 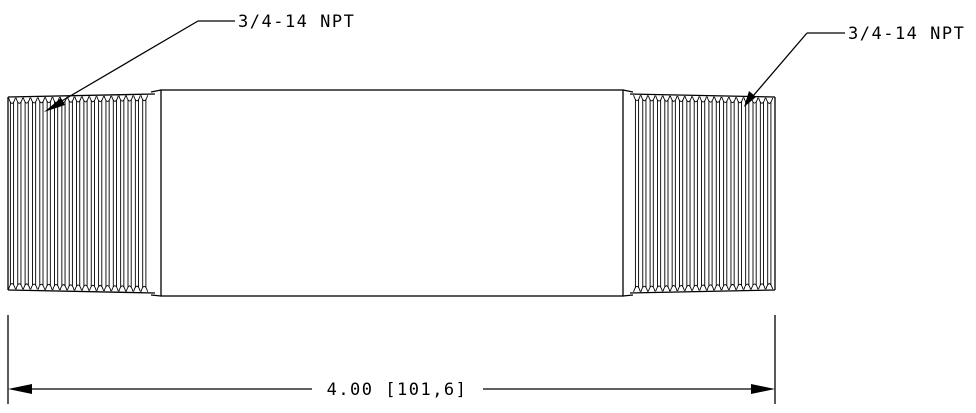 I want to click on overall-length-value: 4.00 [101,6], so click(x=397, y=390).